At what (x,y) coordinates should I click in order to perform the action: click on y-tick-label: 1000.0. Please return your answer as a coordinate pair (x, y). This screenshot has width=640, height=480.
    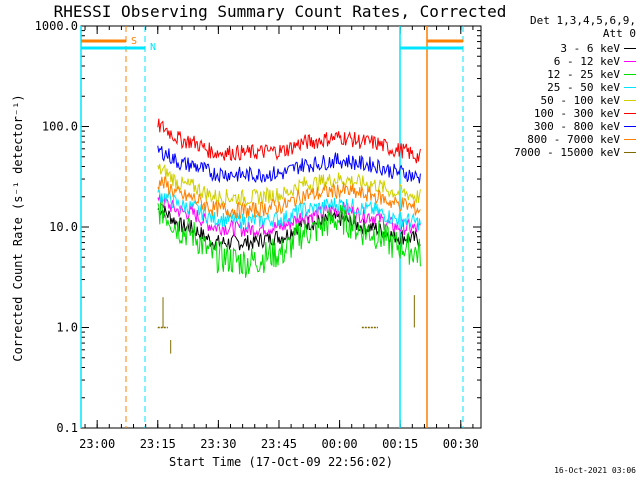
    Looking at the image, I should click on (56, 26).